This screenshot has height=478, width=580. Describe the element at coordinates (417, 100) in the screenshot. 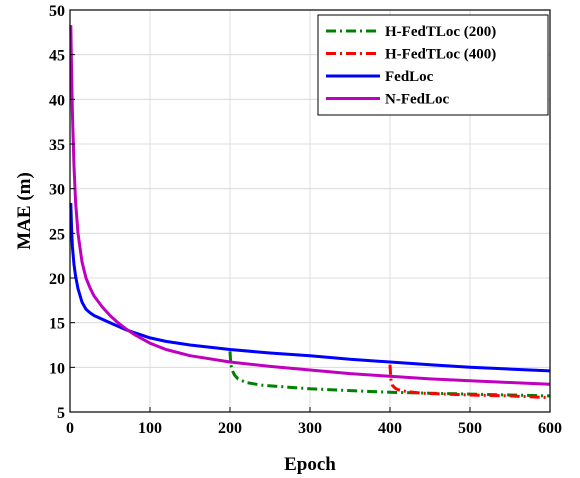

I see `legend-label: N-FedLoc` at that location.